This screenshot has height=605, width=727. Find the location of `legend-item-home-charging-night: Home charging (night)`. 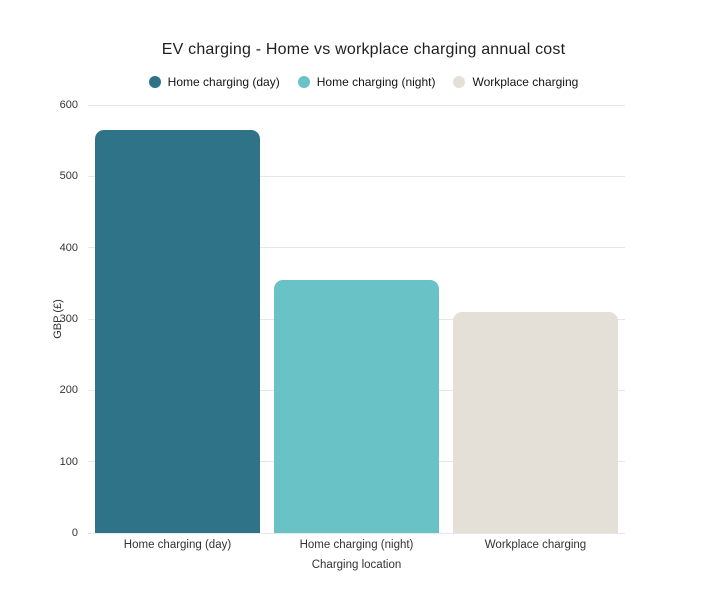

legend-item-home-charging-night: Home charging (night) is located at coordinates (366, 82).